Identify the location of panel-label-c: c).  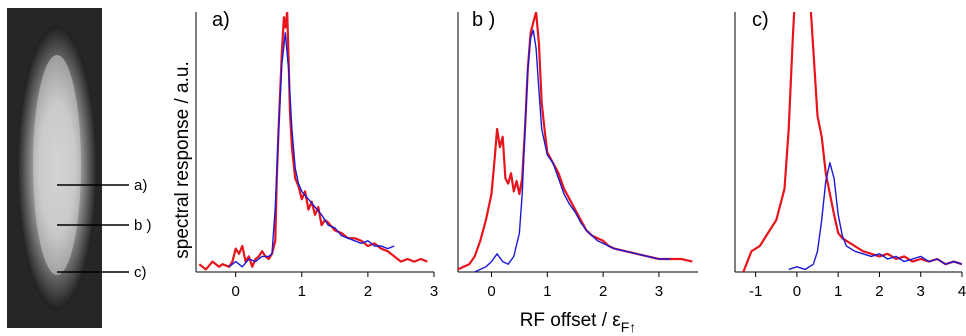
(760, 20).